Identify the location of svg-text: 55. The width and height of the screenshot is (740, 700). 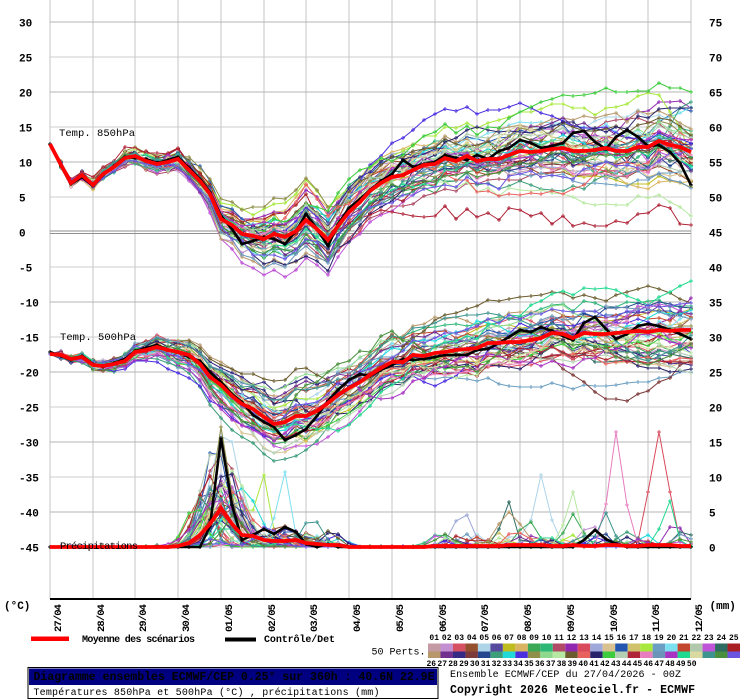
(716, 165).